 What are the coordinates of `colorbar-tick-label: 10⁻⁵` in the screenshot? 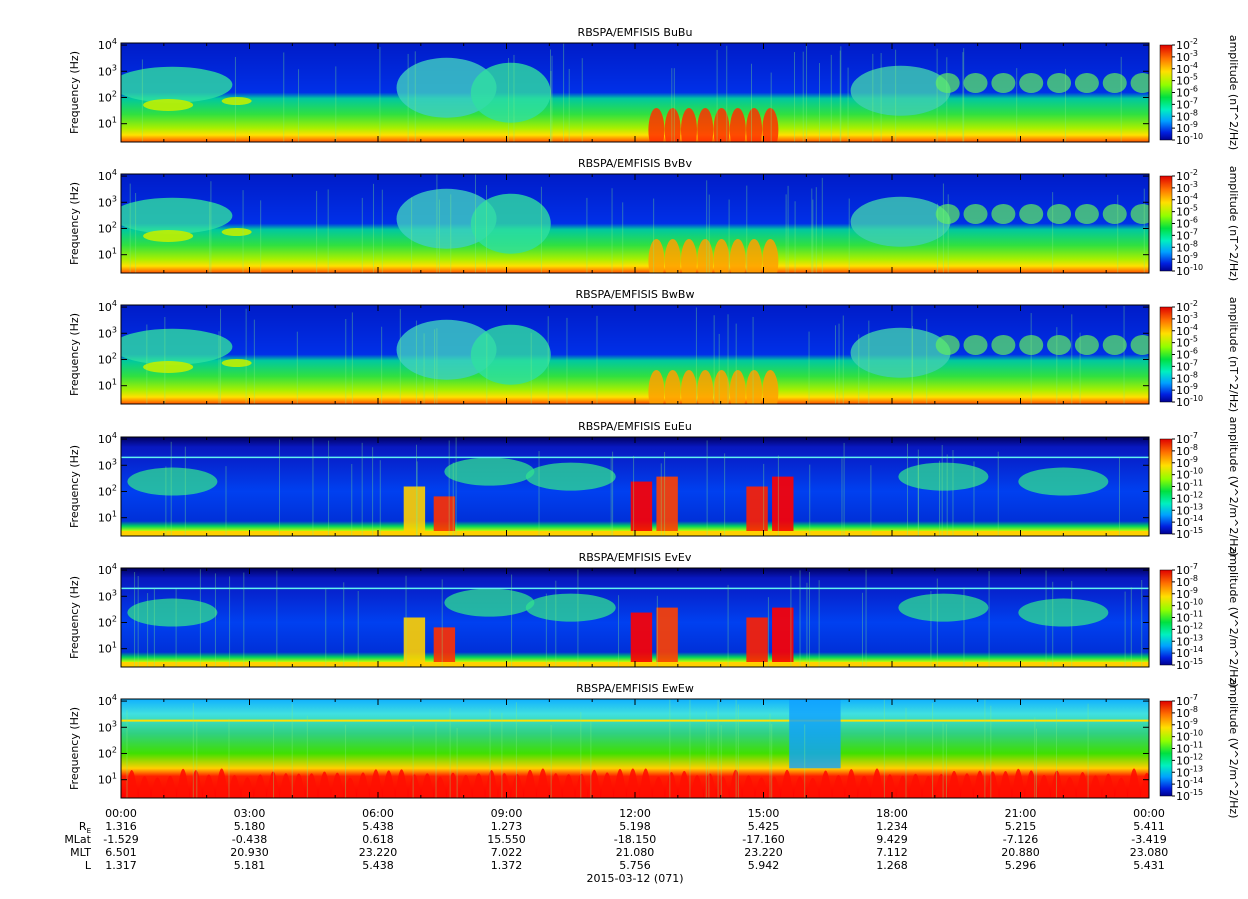 It's located at (1187, 80).